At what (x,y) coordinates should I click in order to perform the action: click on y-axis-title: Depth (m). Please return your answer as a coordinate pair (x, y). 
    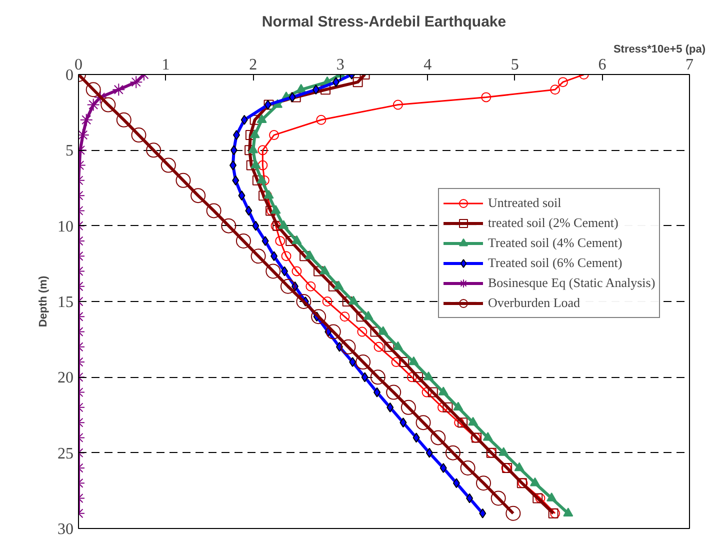
    Looking at the image, I should click on (44, 302).